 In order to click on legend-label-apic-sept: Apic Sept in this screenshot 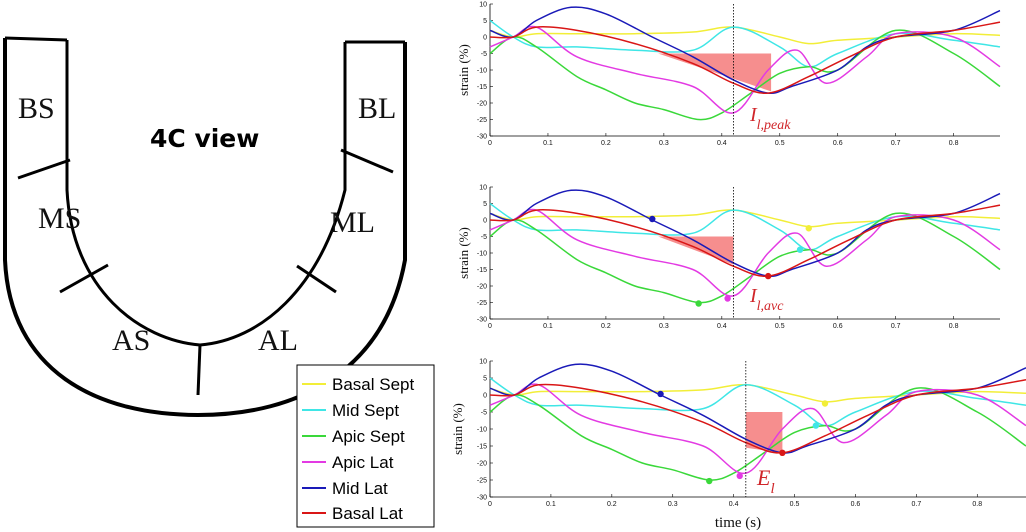, I will do `click(368, 436)`.